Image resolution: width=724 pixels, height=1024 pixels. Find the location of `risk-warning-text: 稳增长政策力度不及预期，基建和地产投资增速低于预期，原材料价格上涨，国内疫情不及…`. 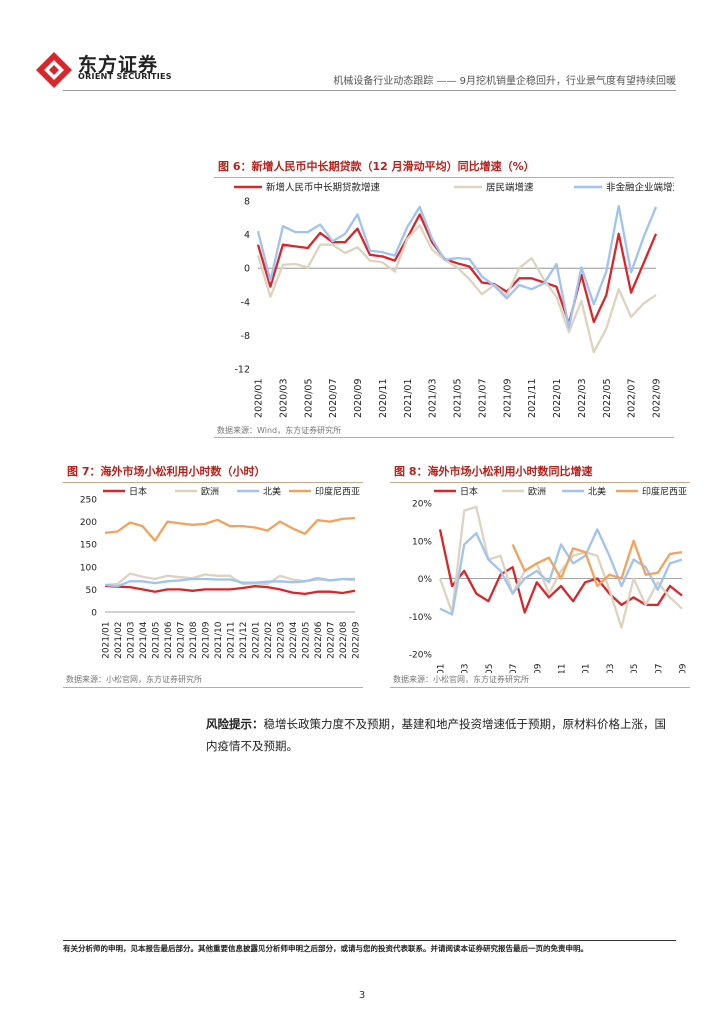

risk-warning-text: 稳增长政策力度不及预期，基建和地产投资增速低于预期，原材料价格上涨，国内疫情不及… is located at coordinates (436, 735).